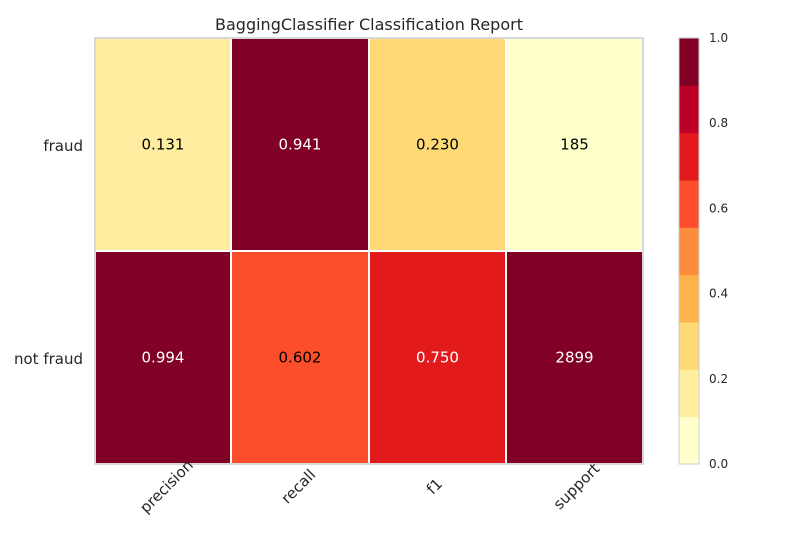  What do you see at coordinates (48, 359) in the screenshot?
I see `row-label-not-fraud: not fraud` at bounding box center [48, 359].